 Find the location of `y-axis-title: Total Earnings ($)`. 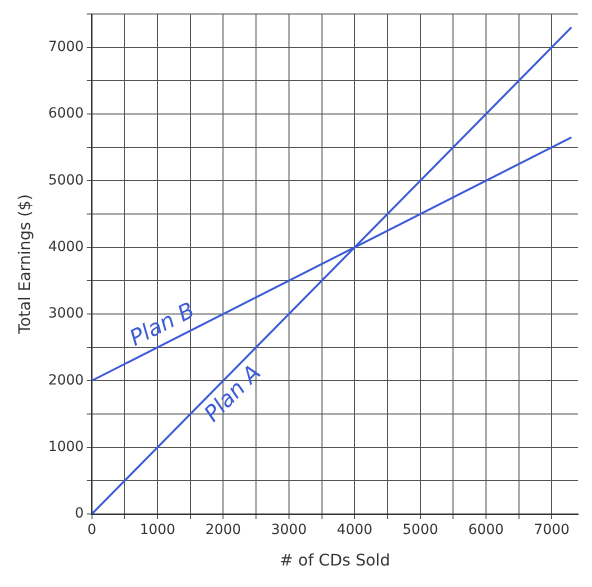

y-axis-title: Total Earnings ($) is located at coordinates (24, 264).